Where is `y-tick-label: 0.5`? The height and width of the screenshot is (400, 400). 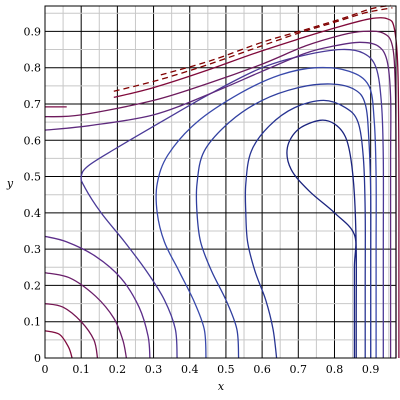
y-tick-label: 0.5 is located at coordinates (33, 177).